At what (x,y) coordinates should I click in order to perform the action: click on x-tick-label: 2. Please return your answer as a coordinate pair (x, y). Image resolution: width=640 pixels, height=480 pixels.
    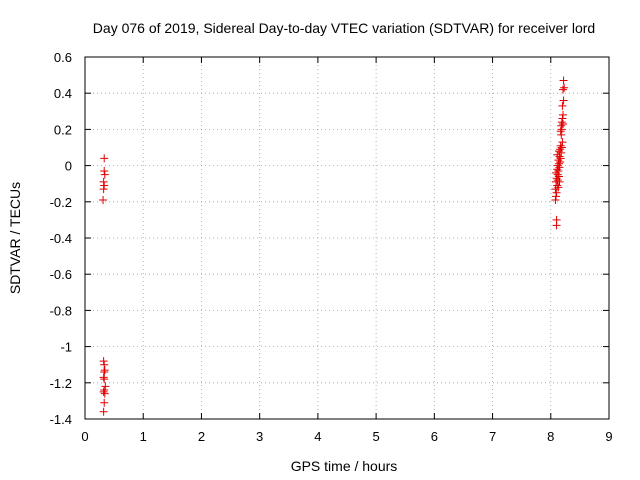
    Looking at the image, I should click on (201, 436).